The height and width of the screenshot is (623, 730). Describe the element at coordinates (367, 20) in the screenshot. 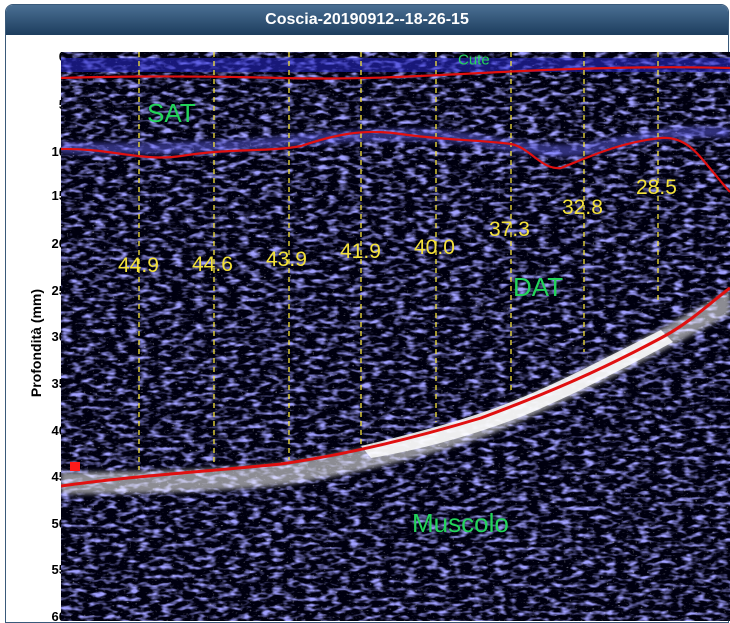

I see `window-title: Coscia-20190912--18-26-15` at that location.